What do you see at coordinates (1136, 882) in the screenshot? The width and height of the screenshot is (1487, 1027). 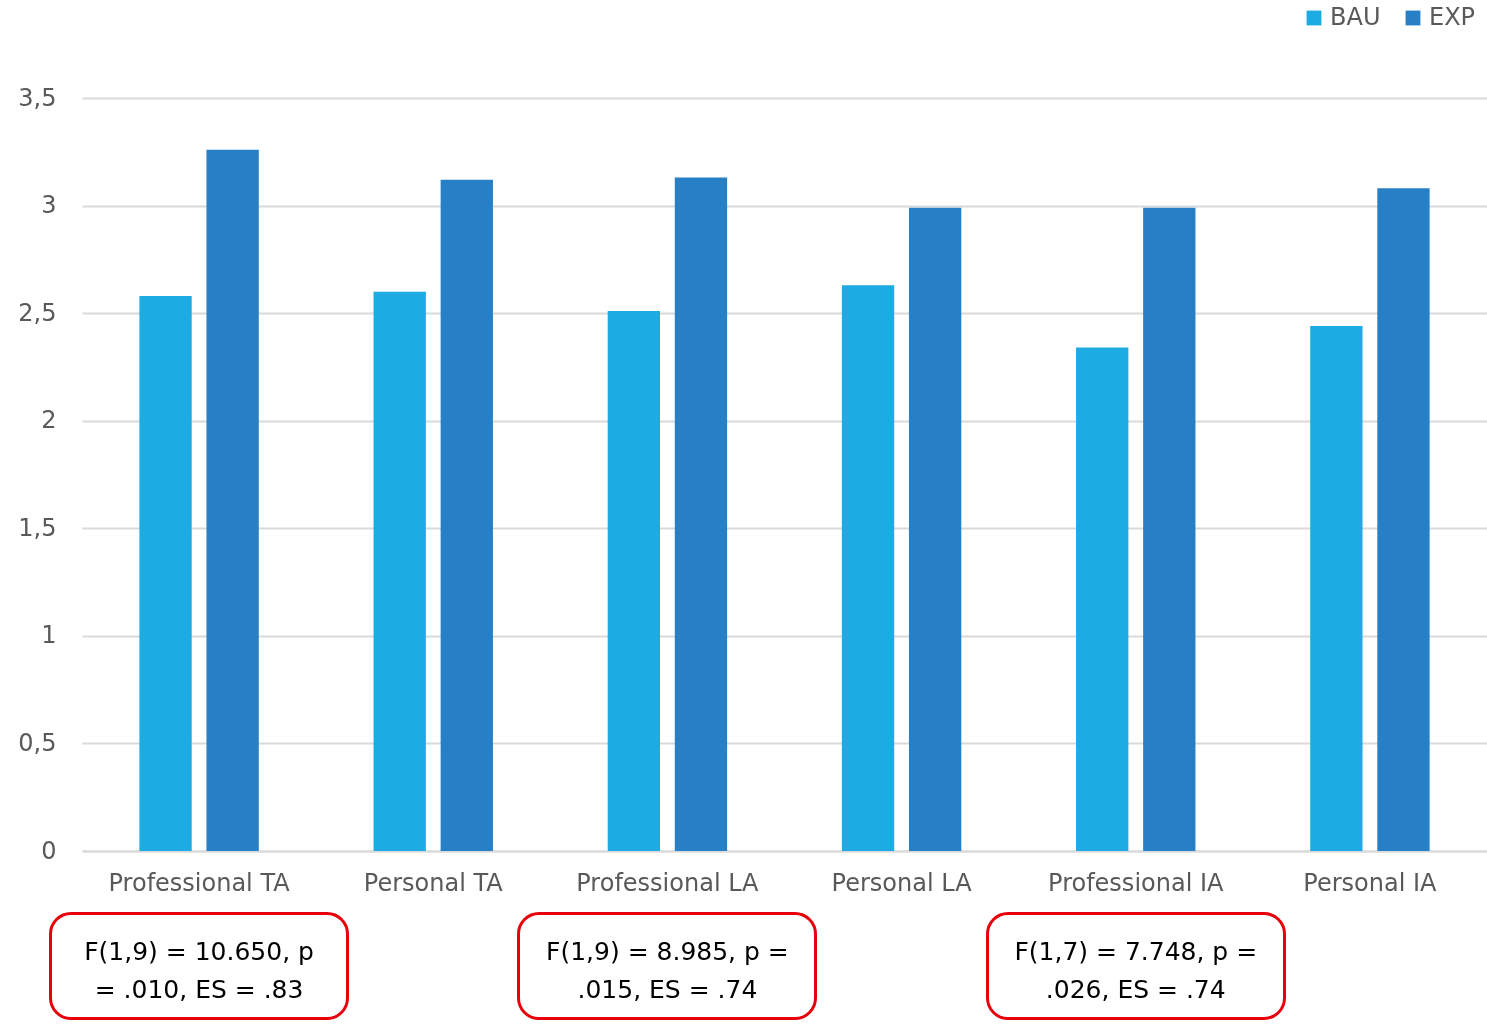 I see `x-tick-label: Professional IA` at bounding box center [1136, 882].